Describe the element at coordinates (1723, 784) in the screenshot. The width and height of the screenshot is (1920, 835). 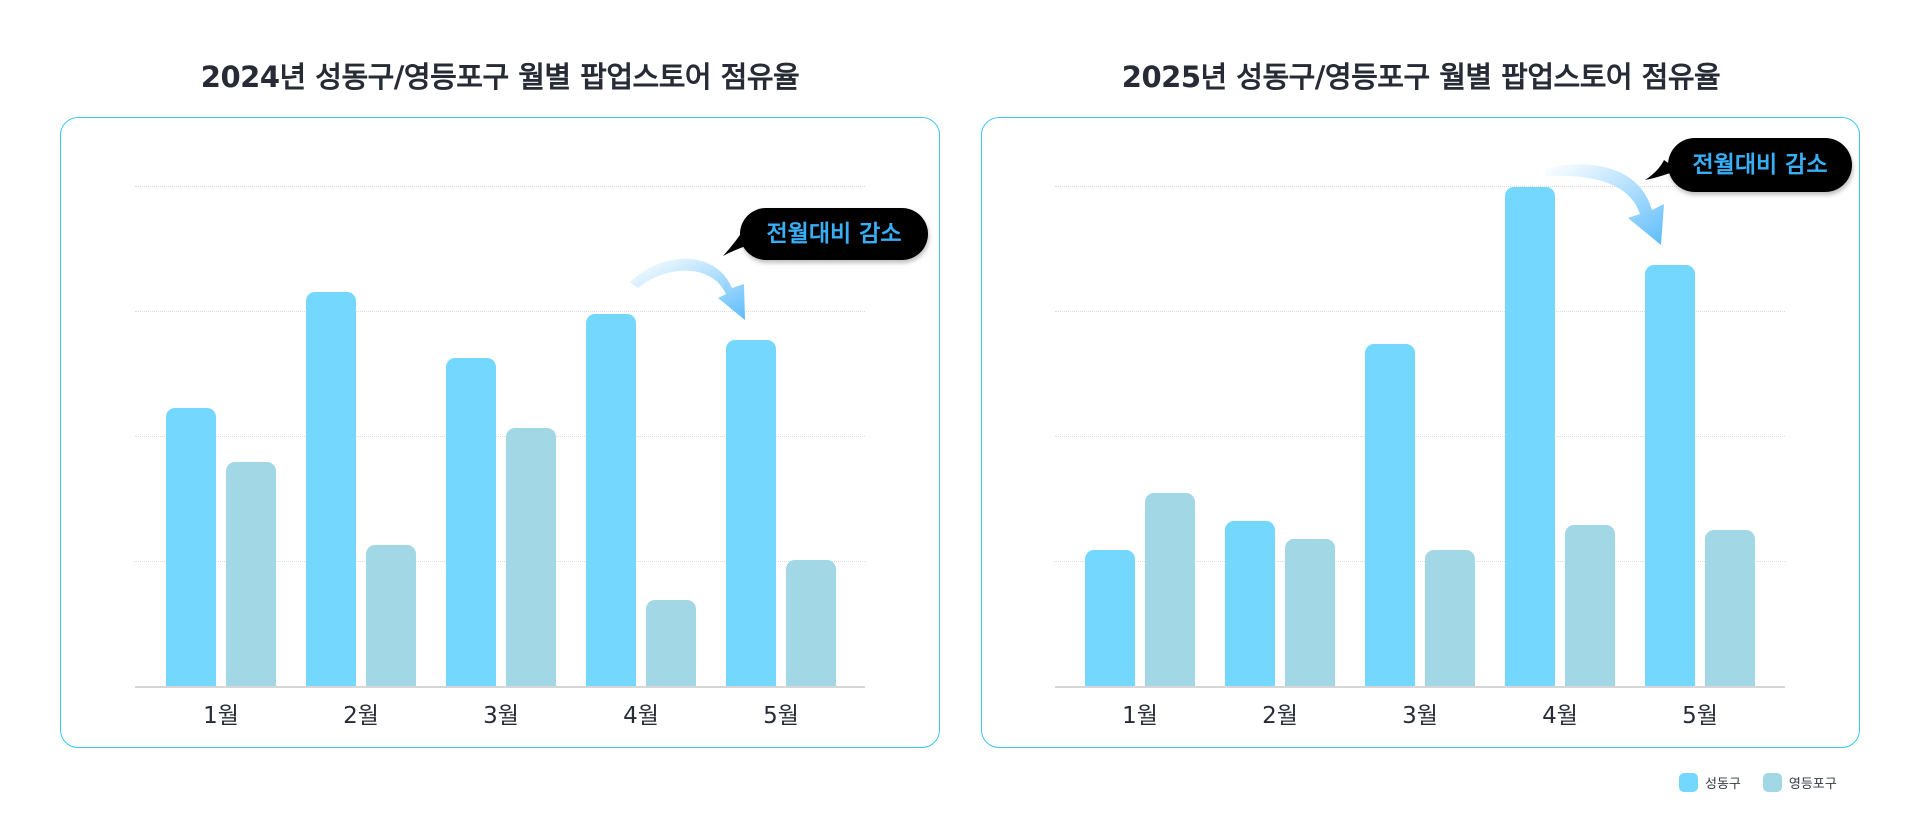
I see `legend-label: 성동구` at that location.